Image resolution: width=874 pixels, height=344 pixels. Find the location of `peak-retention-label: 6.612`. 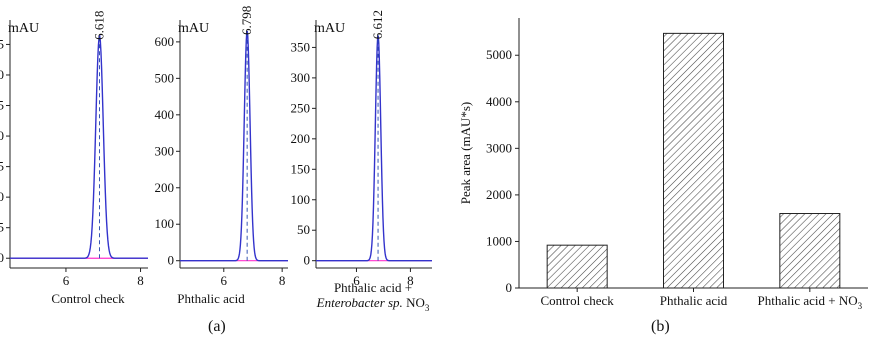

peak-retention-label: 6.612 is located at coordinates (377, 24).